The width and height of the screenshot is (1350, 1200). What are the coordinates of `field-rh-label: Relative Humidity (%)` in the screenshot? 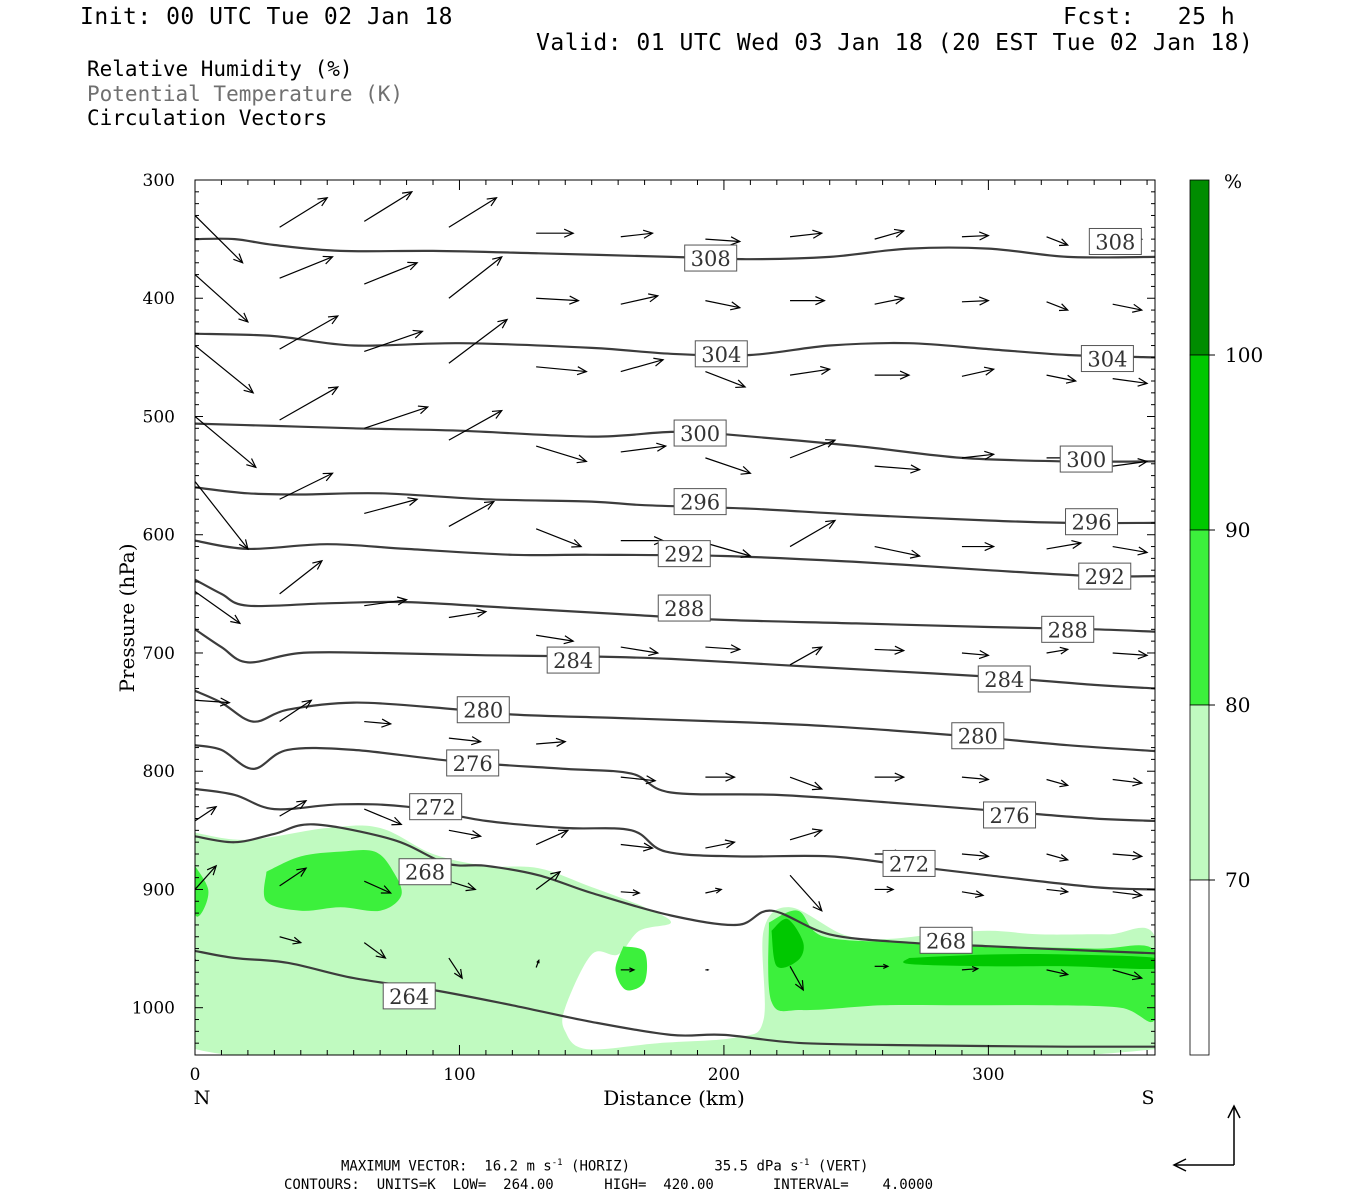 It's located at (220, 69).